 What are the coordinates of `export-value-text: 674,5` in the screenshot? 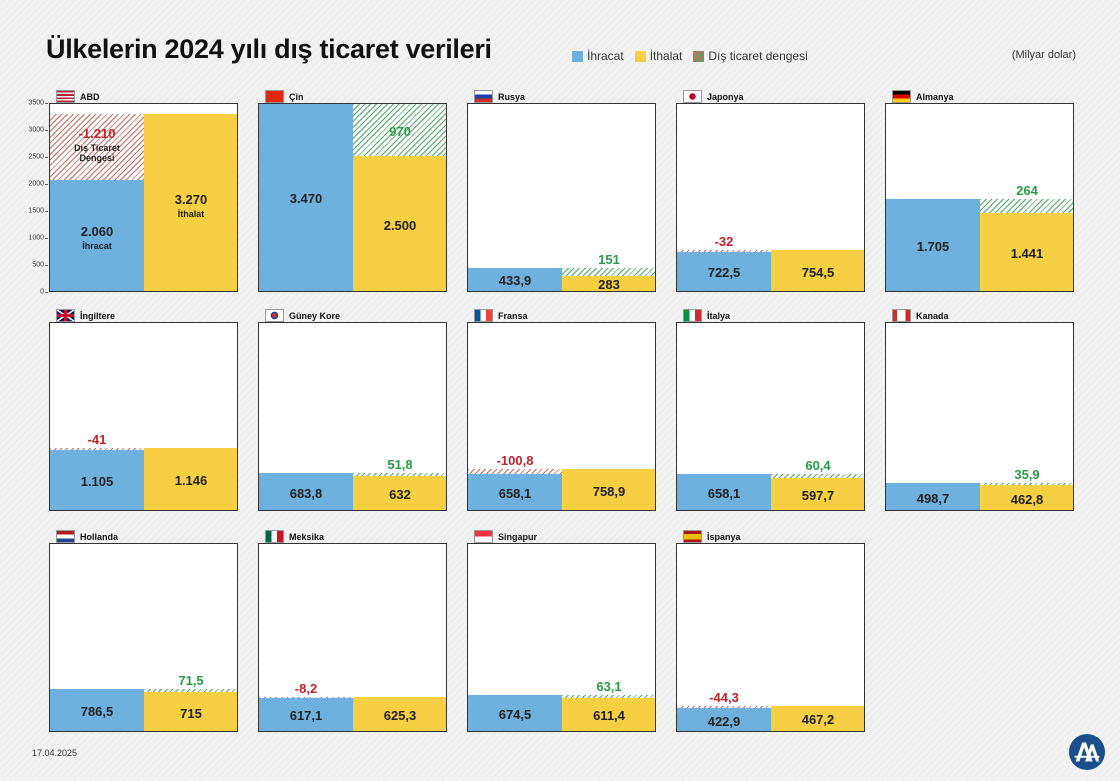 It's located at (515, 714).